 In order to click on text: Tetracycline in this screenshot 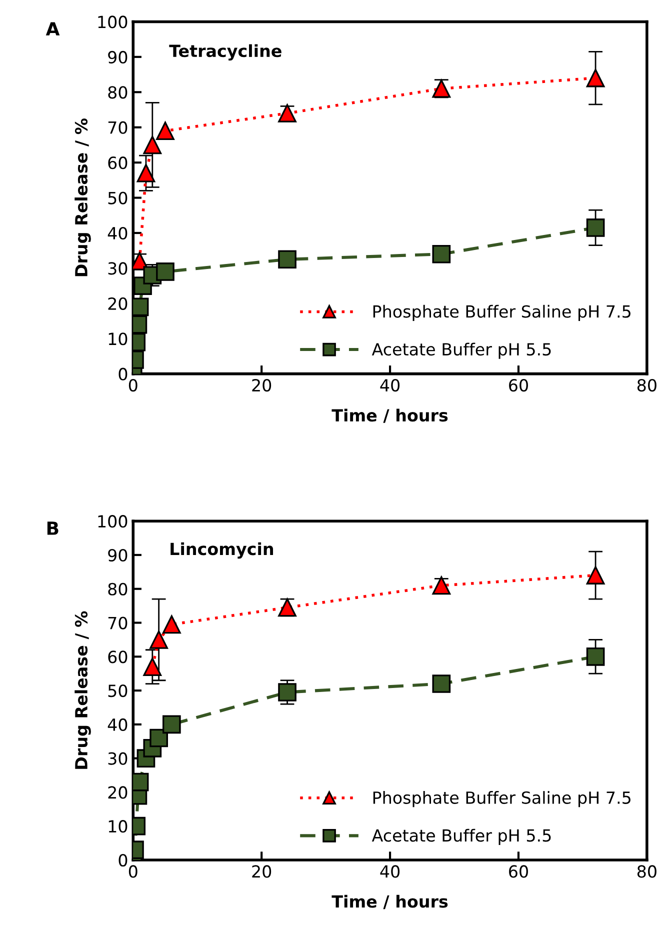, I will do `click(225, 52)`.